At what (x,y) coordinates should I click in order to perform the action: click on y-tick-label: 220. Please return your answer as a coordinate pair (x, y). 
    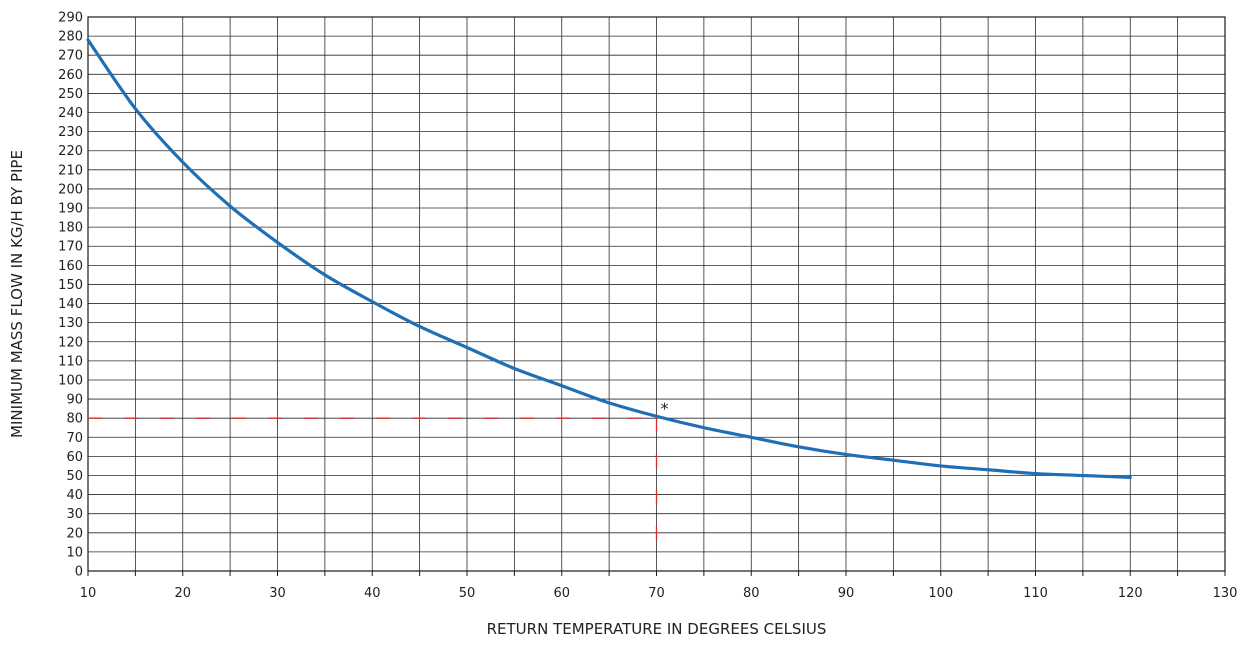
    Looking at the image, I should click on (70, 151).